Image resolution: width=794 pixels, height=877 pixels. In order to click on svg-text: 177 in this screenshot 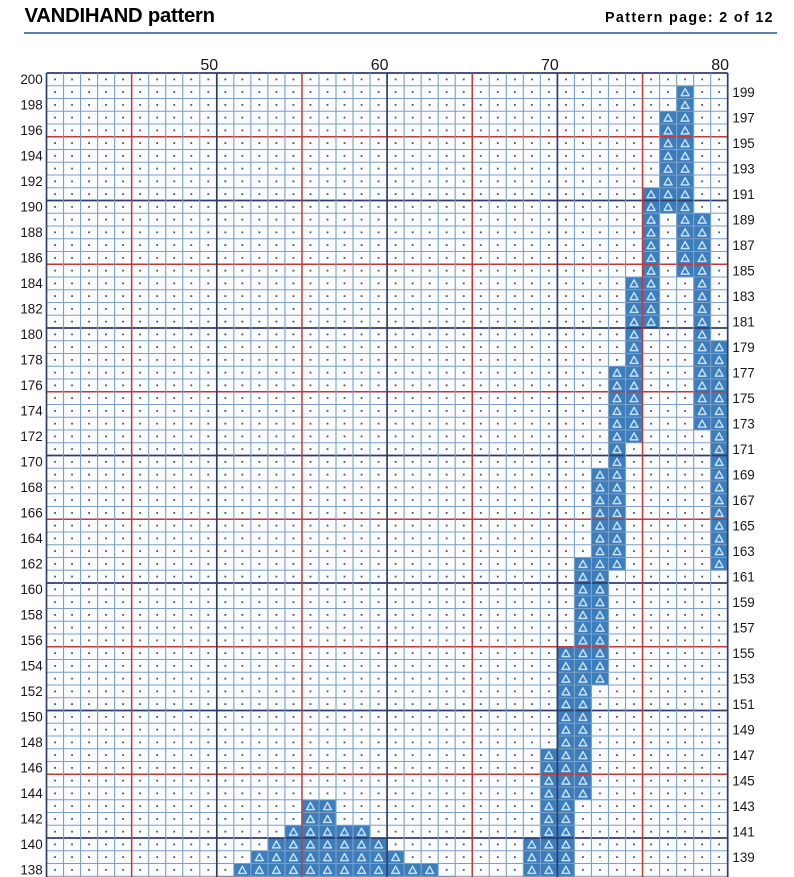, I will do `click(743, 372)`.